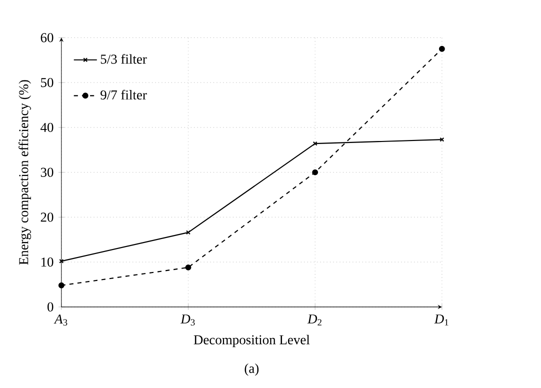 This screenshot has height=388, width=541. What do you see at coordinates (47, 127) in the screenshot?
I see `y-tick-label: 40` at bounding box center [47, 127].